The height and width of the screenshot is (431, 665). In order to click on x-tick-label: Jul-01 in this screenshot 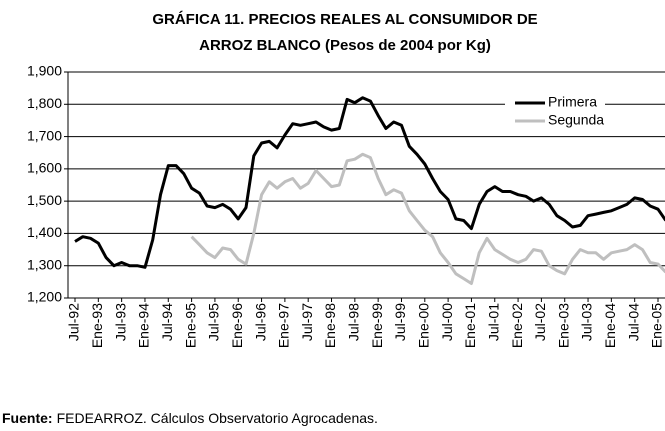, I will do `click(493, 322)`.